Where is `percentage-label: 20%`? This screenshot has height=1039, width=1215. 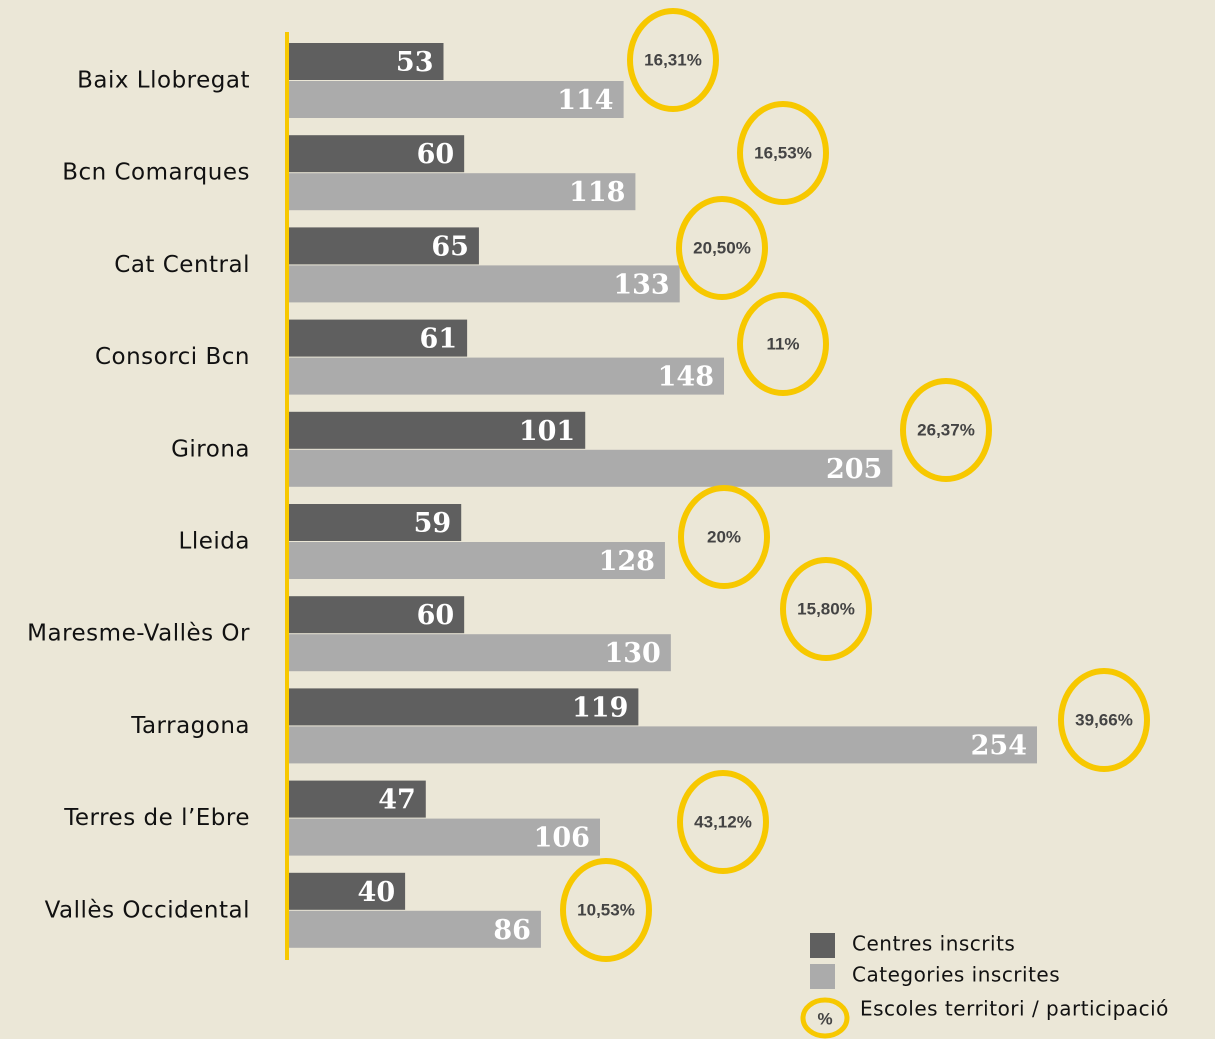
percentage-label: 20% is located at coordinates (724, 536).